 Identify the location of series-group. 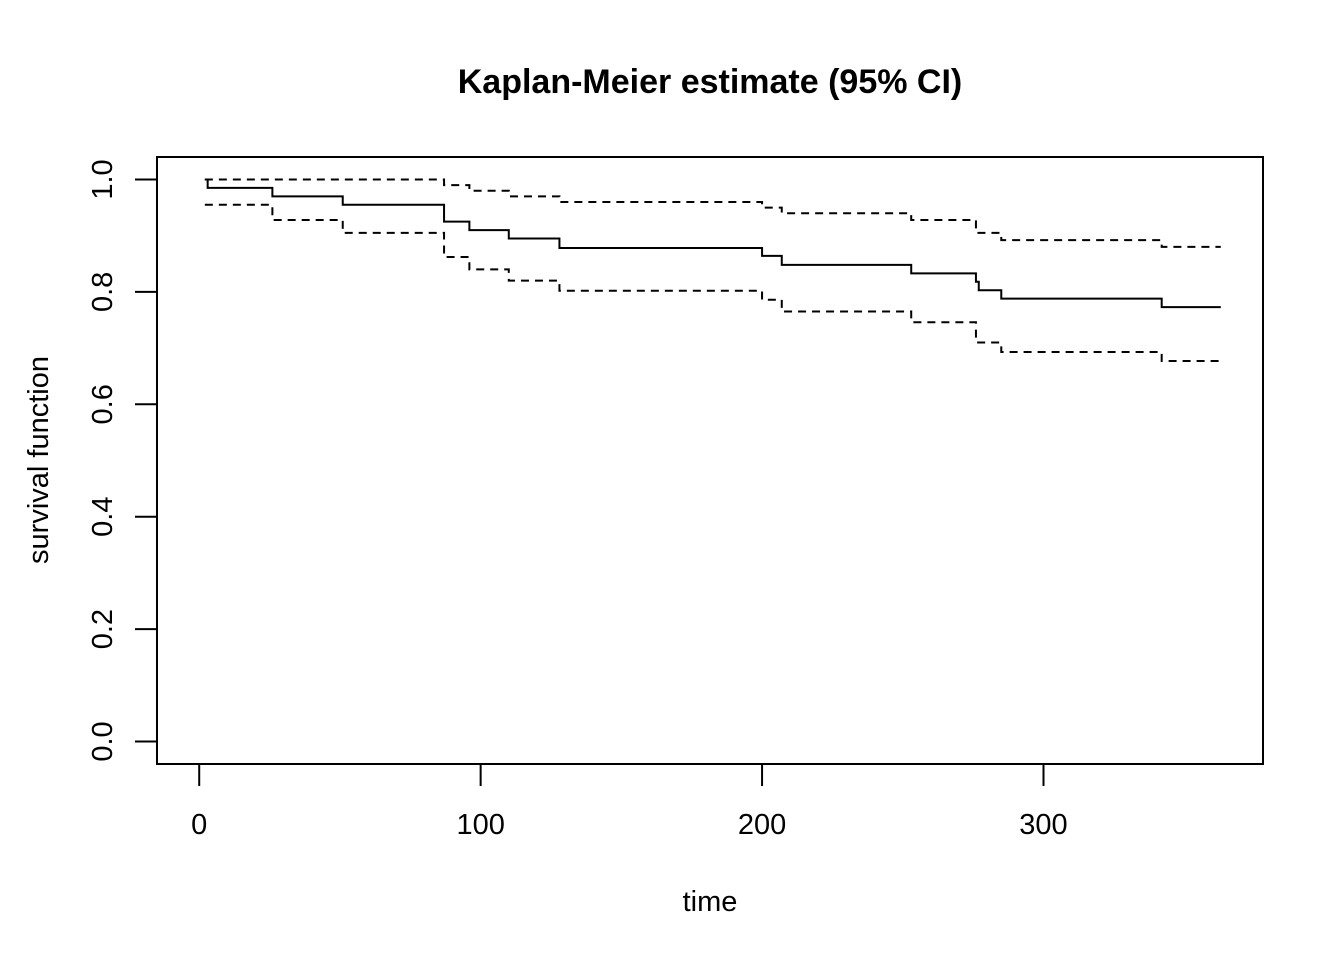
(712, 270).